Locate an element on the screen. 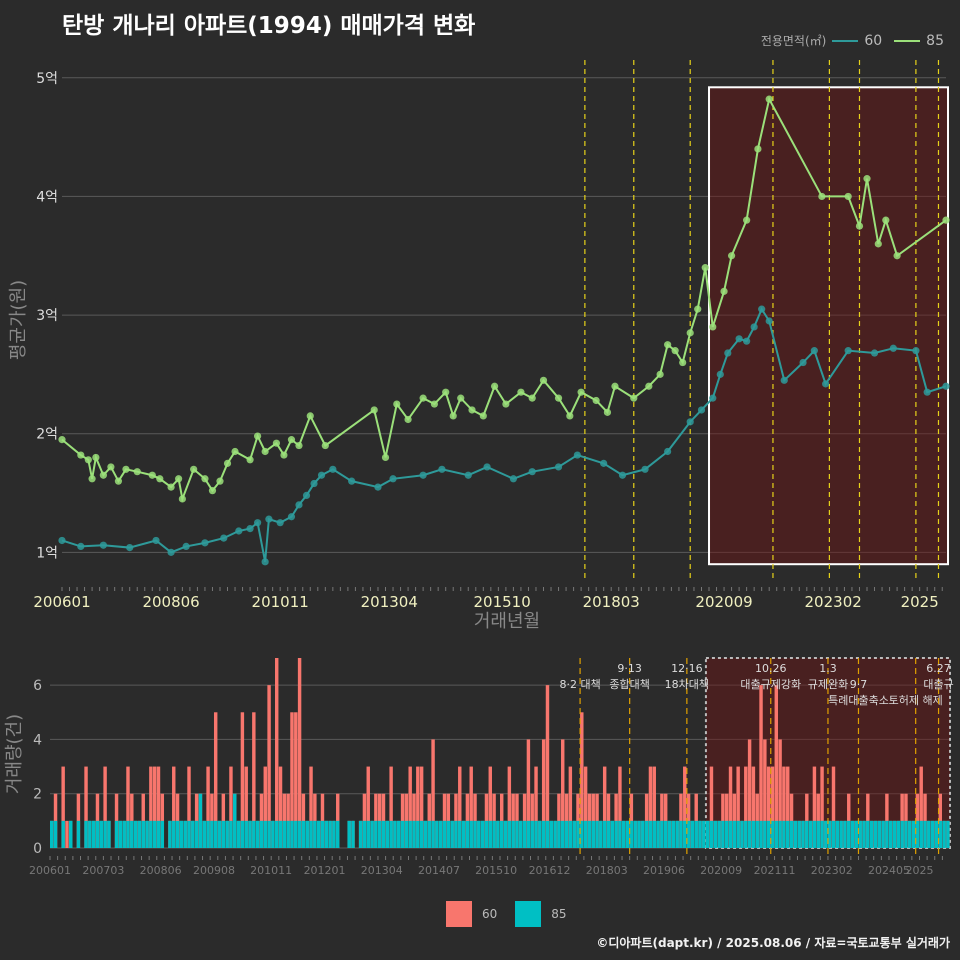 The width and height of the screenshot is (960, 960). y-tick-label: 5억 is located at coordinates (47, 79).